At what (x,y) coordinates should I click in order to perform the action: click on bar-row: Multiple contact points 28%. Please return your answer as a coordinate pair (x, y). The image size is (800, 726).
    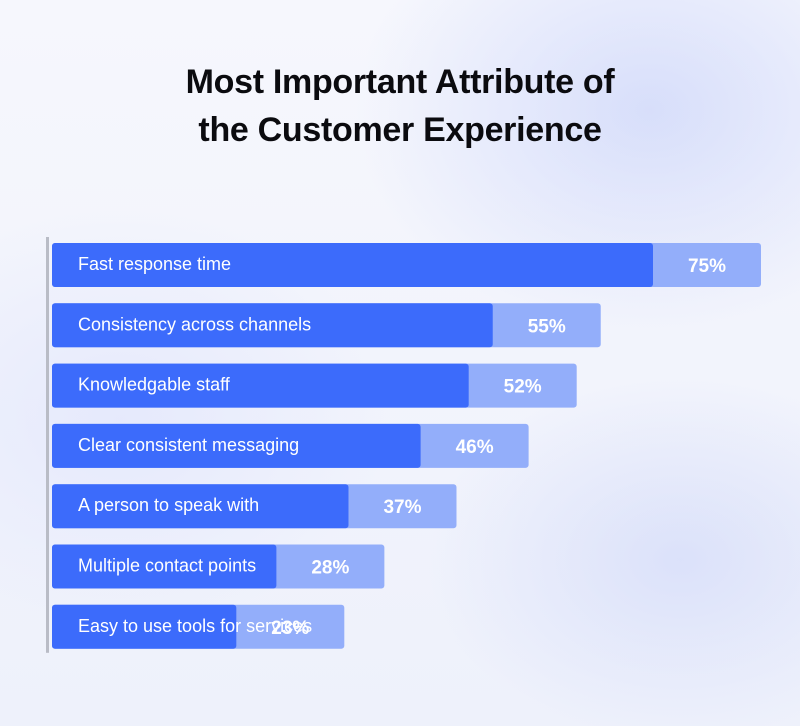
    Looking at the image, I should click on (218, 566).